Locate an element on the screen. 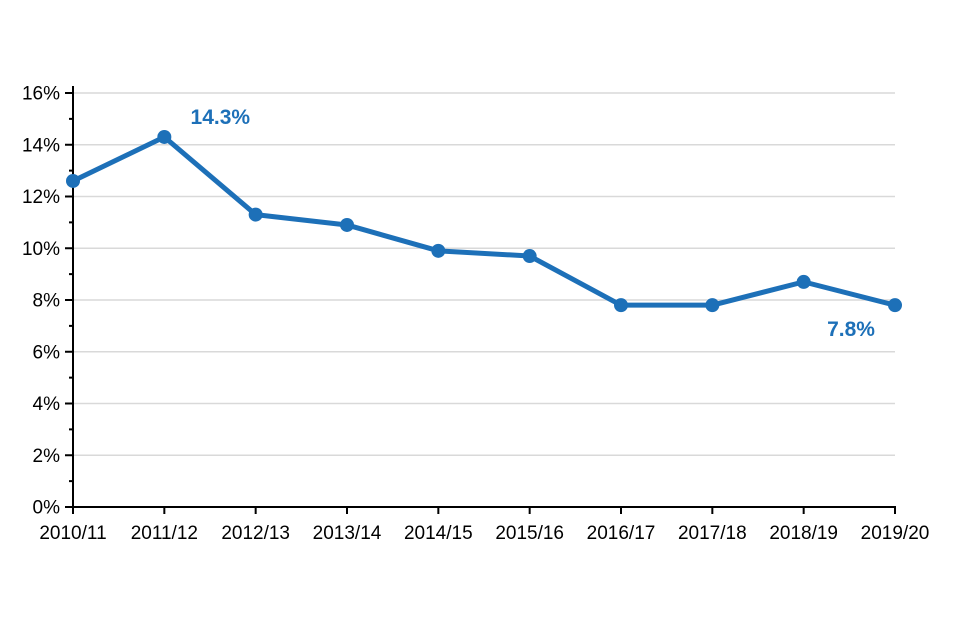 The height and width of the screenshot is (640, 960). x-tick-label: 2011/12 is located at coordinates (164, 533).